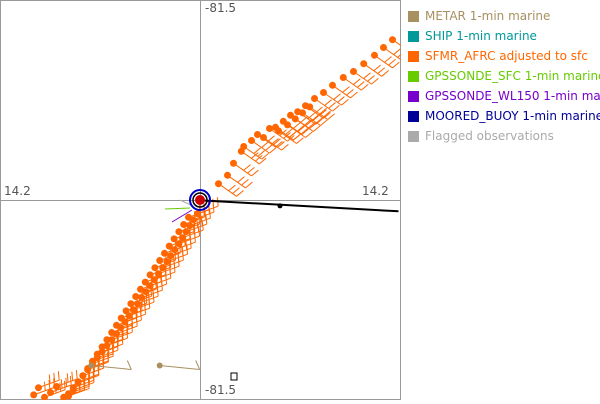 The image size is (600, 404). I want to click on tracks-group, so click(301, 206).